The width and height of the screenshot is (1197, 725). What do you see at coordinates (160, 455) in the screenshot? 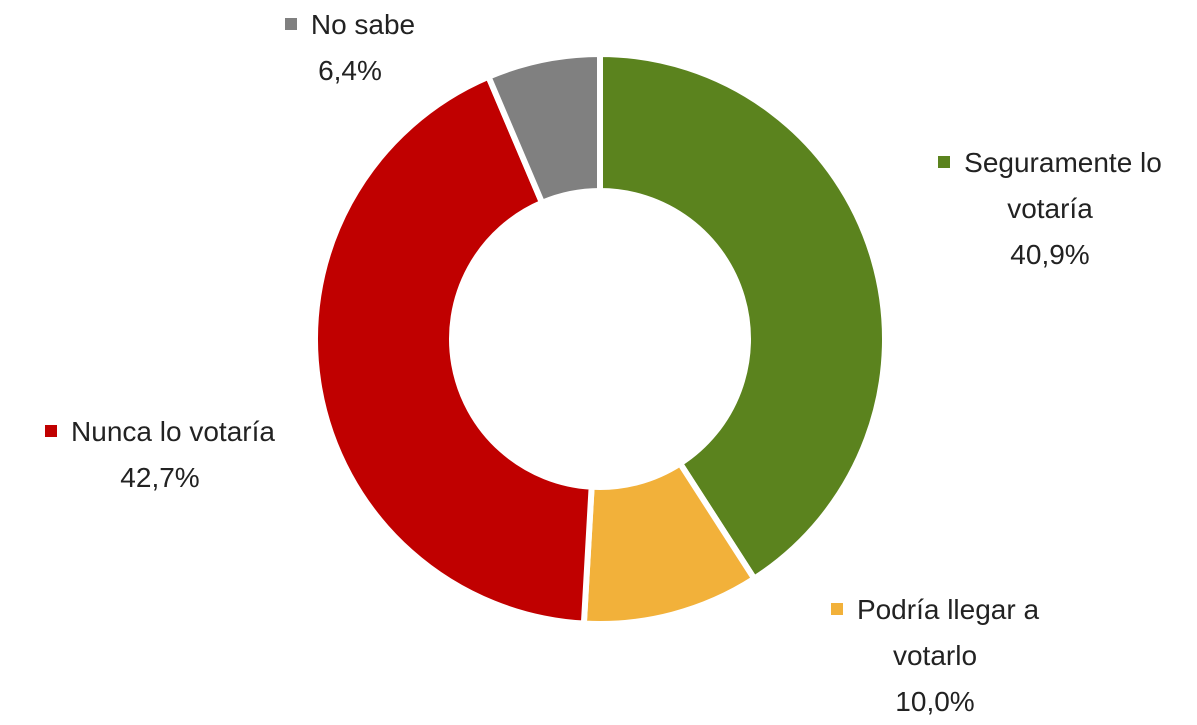
I see `data-label: Nunca lo votaría 42,7%` at bounding box center [160, 455].